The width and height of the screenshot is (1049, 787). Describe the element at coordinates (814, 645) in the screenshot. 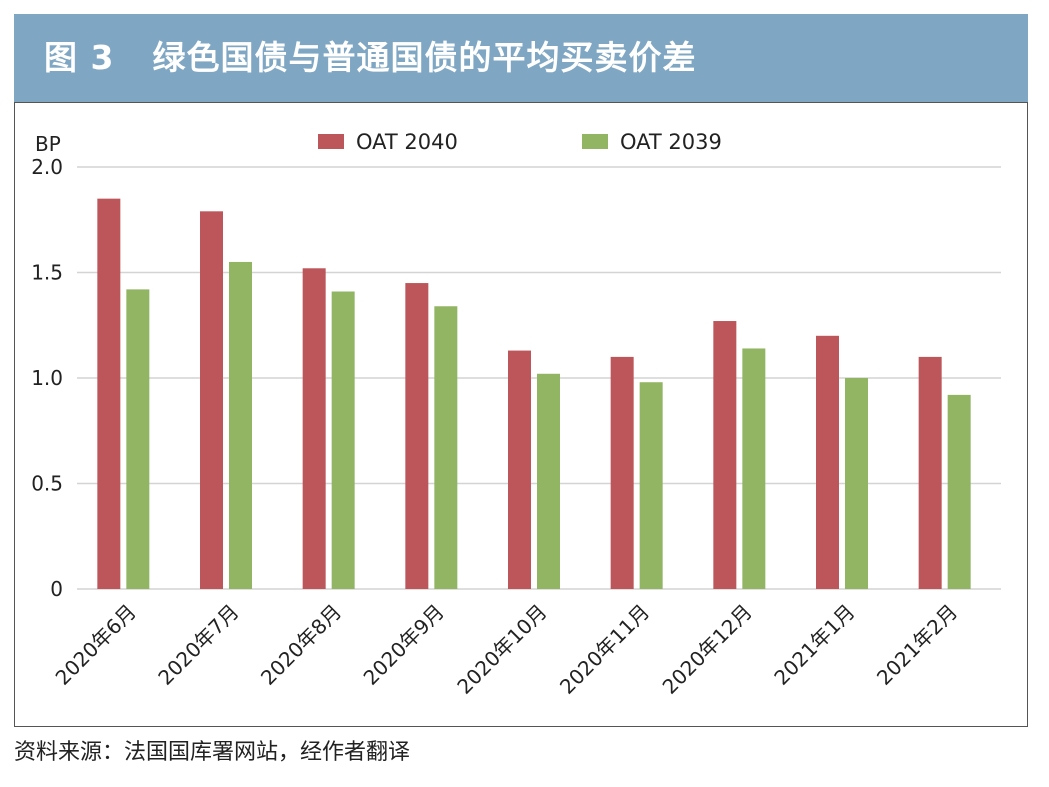

I see `x-tick-label: 2021年1月` at that location.